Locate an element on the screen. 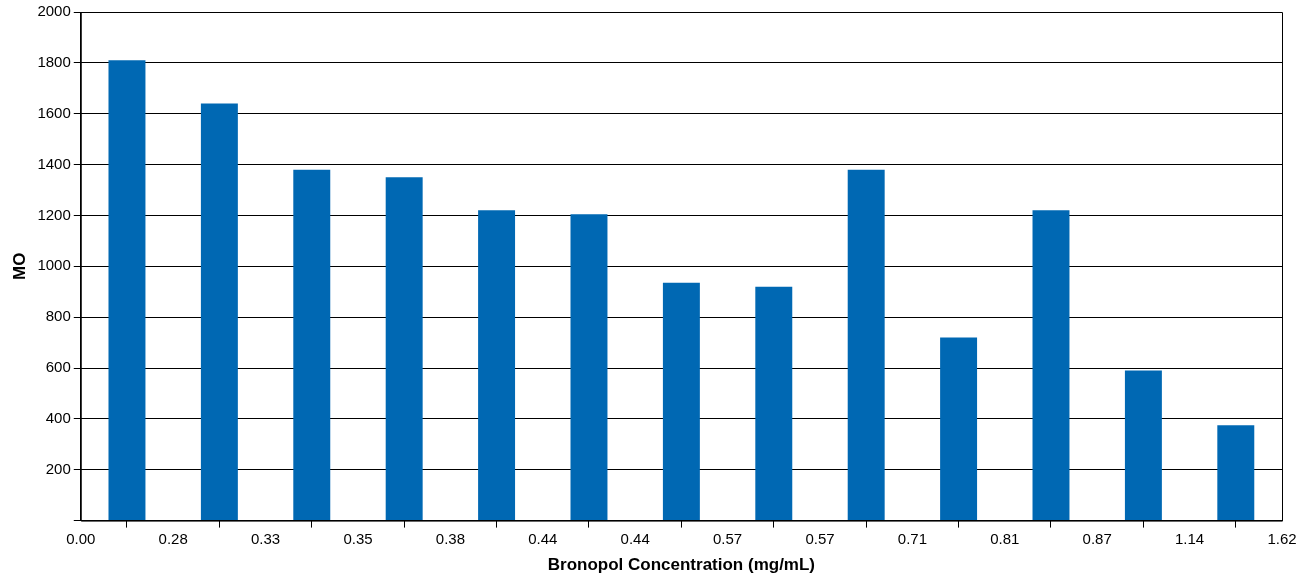  x-tick-label: 1.14 is located at coordinates (1190, 538).